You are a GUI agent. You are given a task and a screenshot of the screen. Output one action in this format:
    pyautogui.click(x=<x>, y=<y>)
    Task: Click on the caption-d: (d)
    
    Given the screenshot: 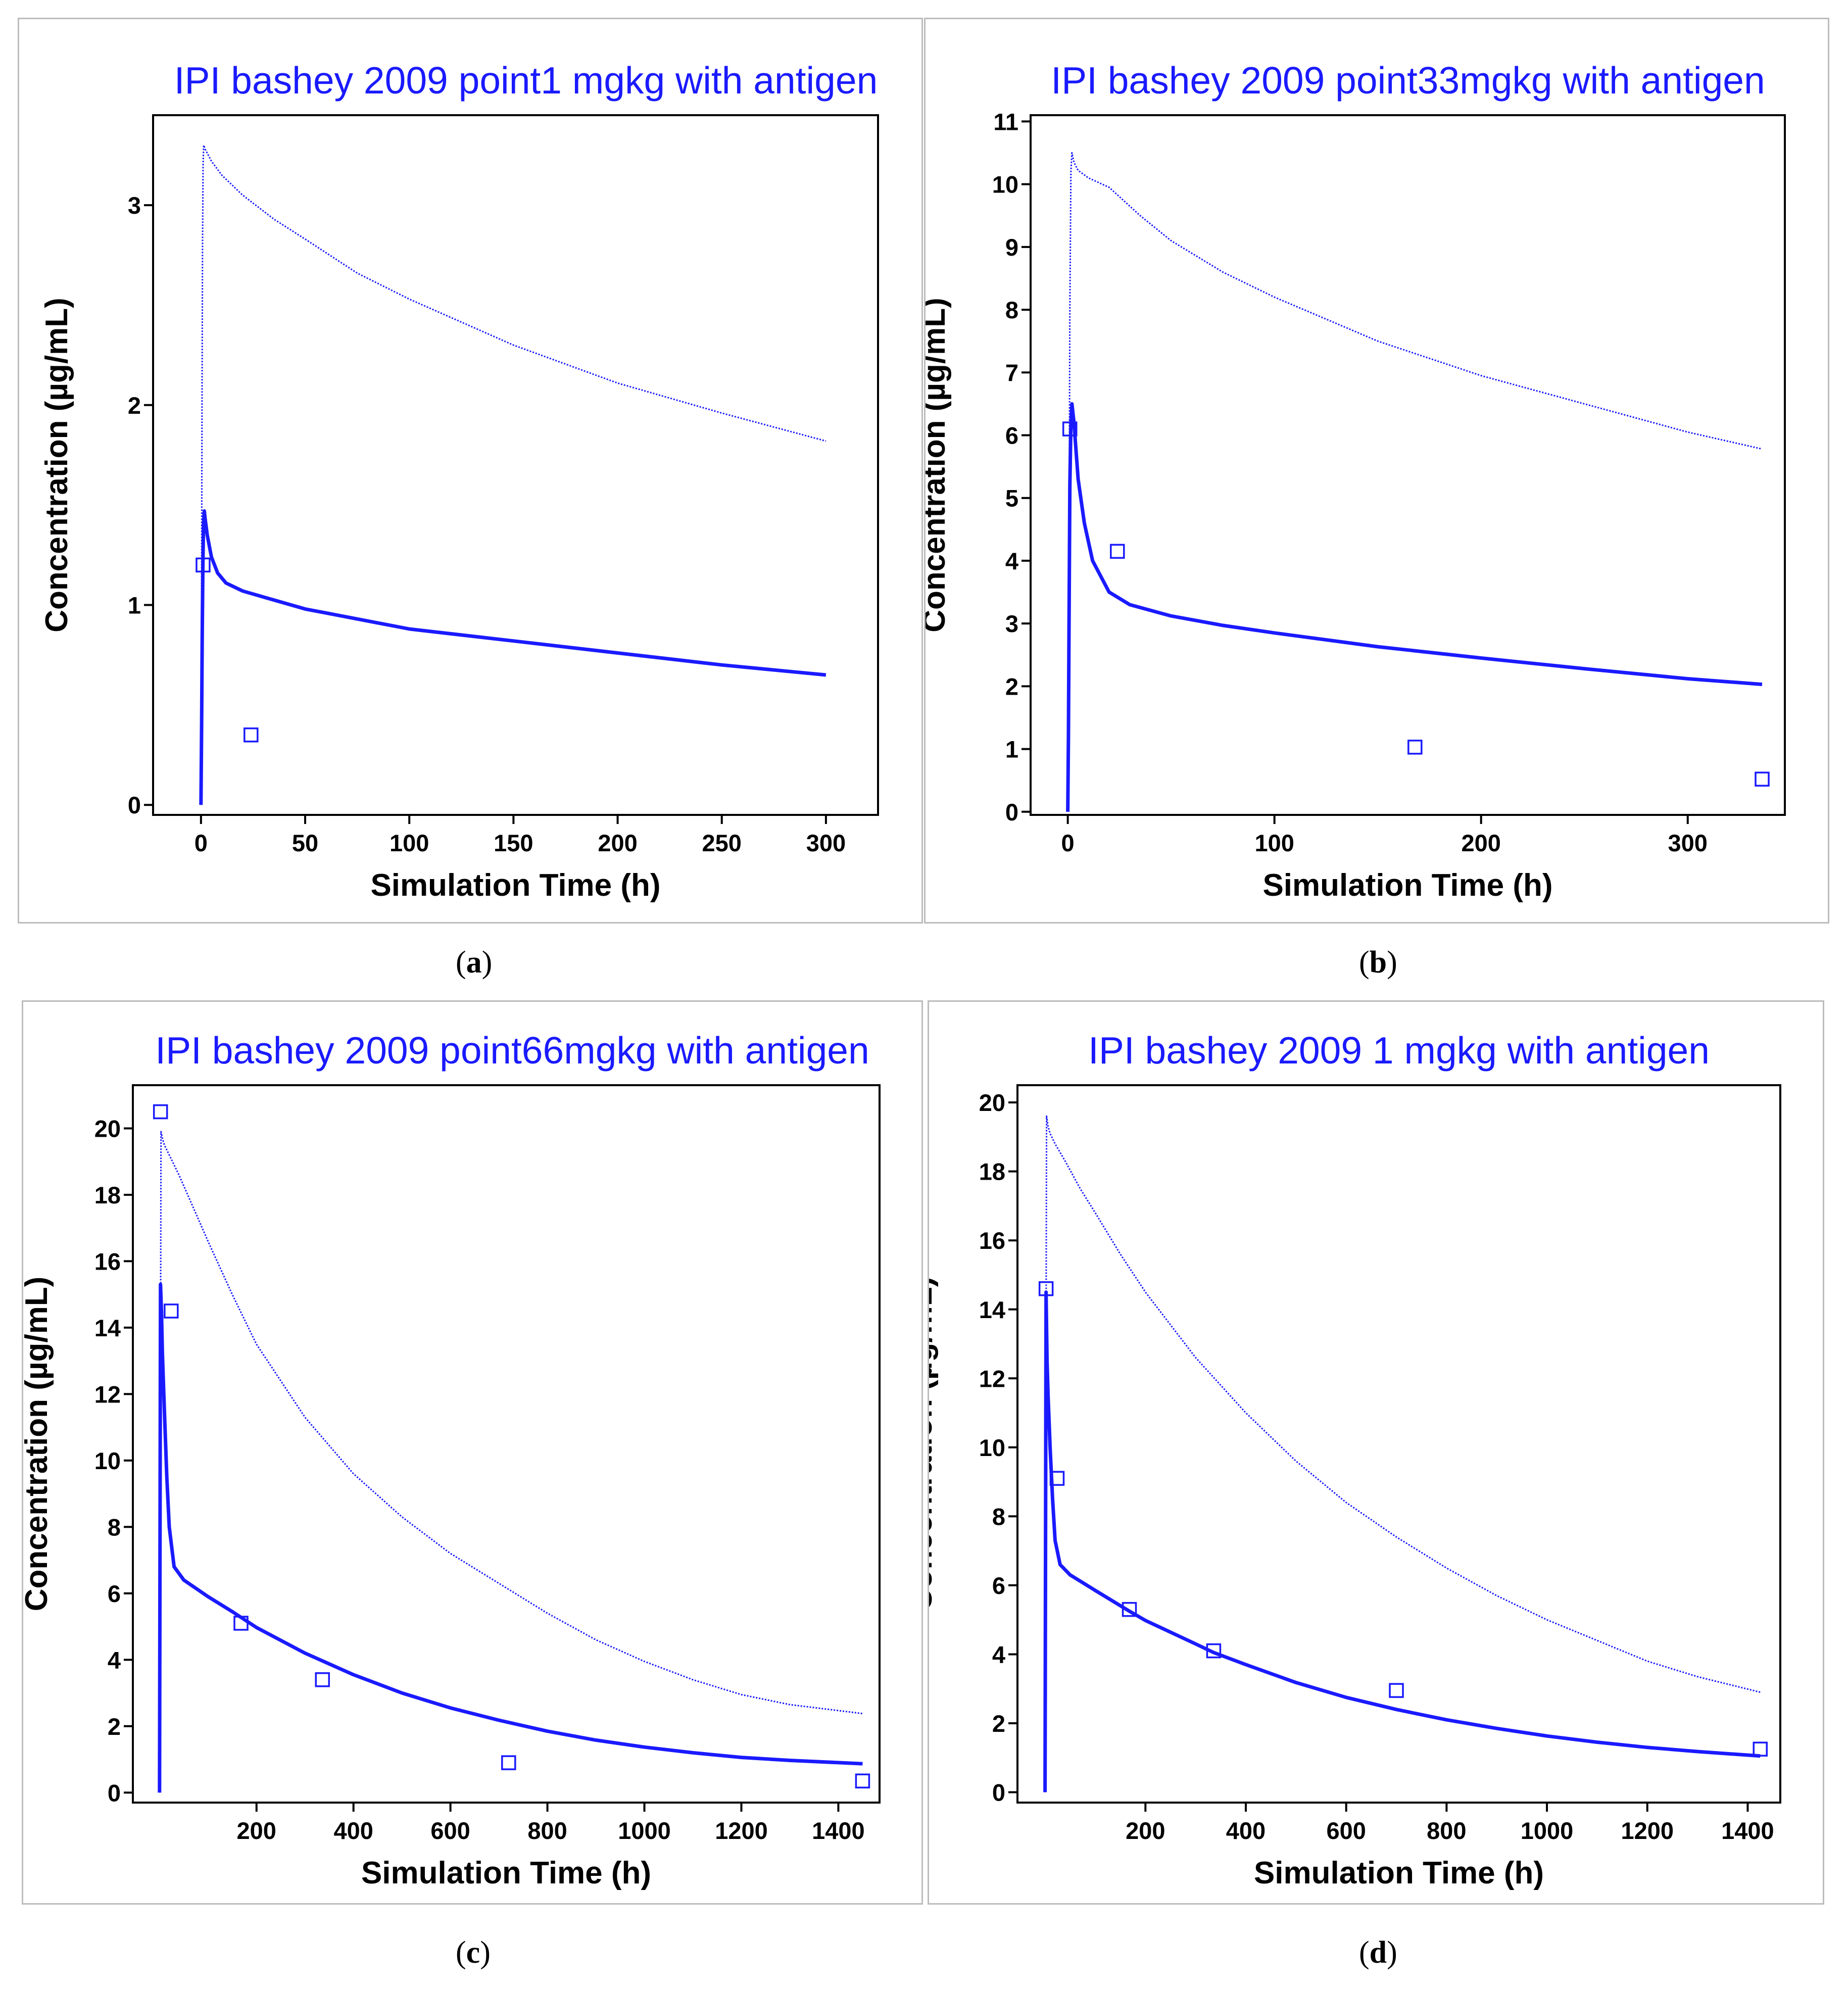 What is the action you would take?
    pyautogui.click(x=1378, y=1952)
    